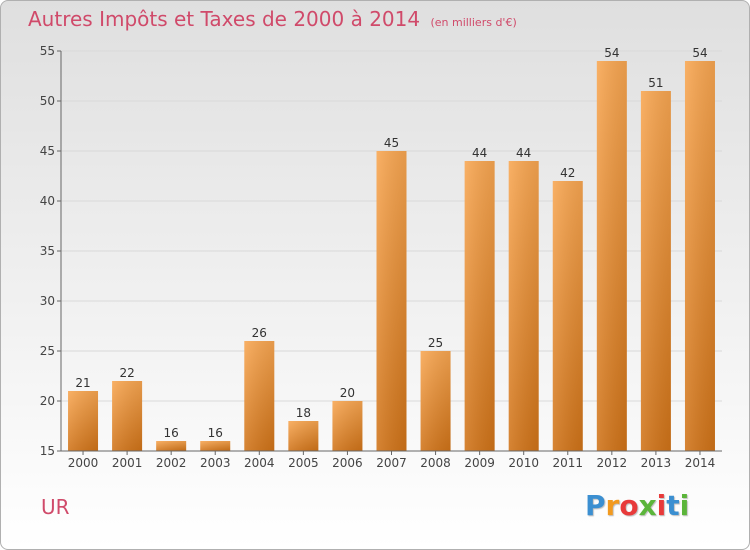 The height and width of the screenshot is (550, 750). I want to click on x-tick-label-2006: 2006, so click(347, 463).